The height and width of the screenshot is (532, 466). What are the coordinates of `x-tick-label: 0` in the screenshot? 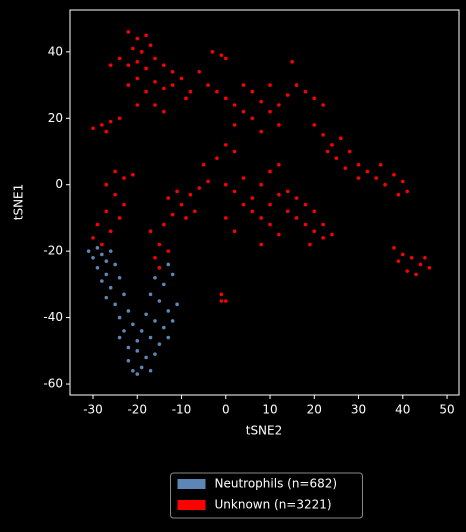 It's located at (226, 410).